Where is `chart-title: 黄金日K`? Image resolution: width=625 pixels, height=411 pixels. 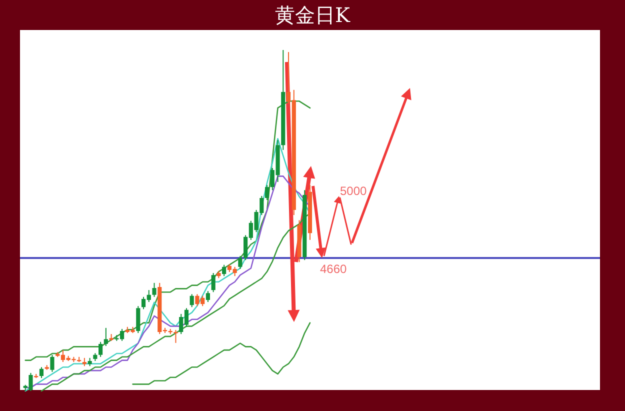
chart-title: 黄金日K is located at coordinates (313, 15).